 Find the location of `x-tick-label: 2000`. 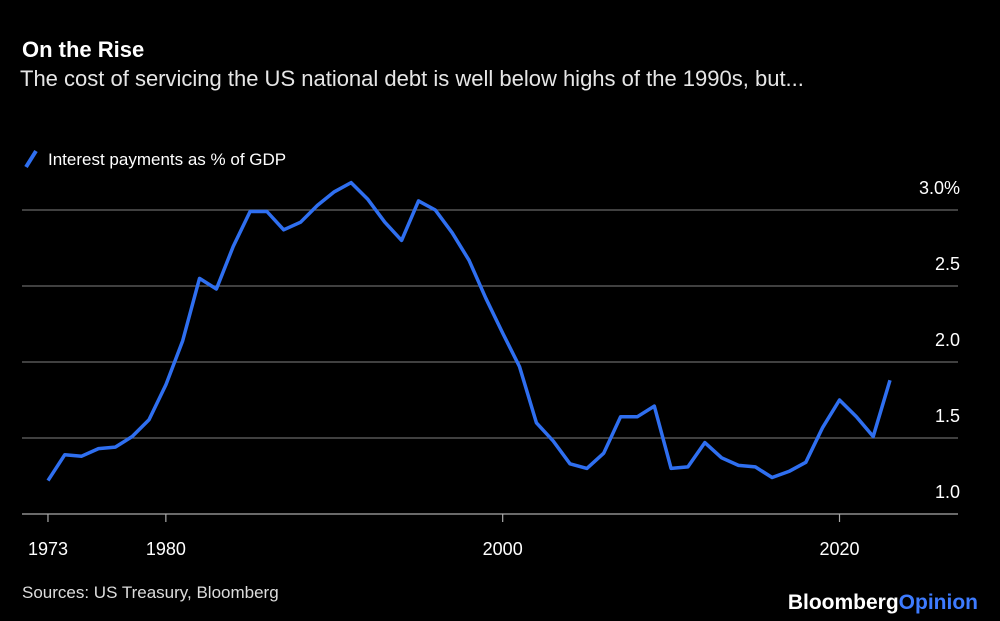

x-tick-label: 2000 is located at coordinates (503, 549).